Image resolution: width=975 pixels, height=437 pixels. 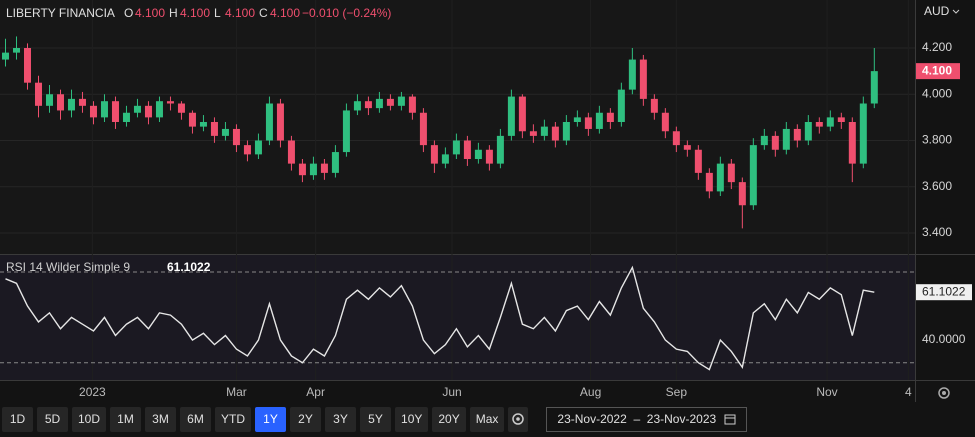 What do you see at coordinates (92, 392) in the screenshot?
I see `x-tick-label: 2023` at bounding box center [92, 392].